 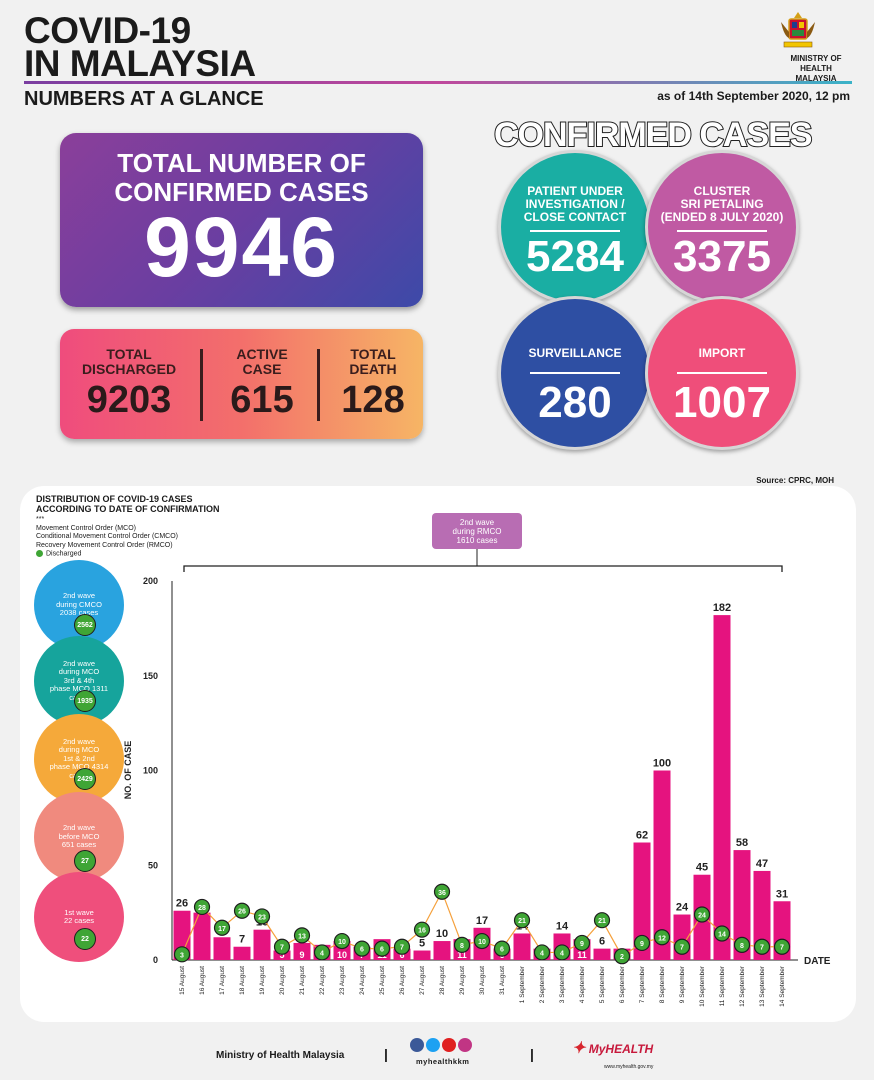 What do you see at coordinates (753, 96) in the screenshot?
I see `as-of-date: as of 14th September 2020, 12 pm` at bounding box center [753, 96].